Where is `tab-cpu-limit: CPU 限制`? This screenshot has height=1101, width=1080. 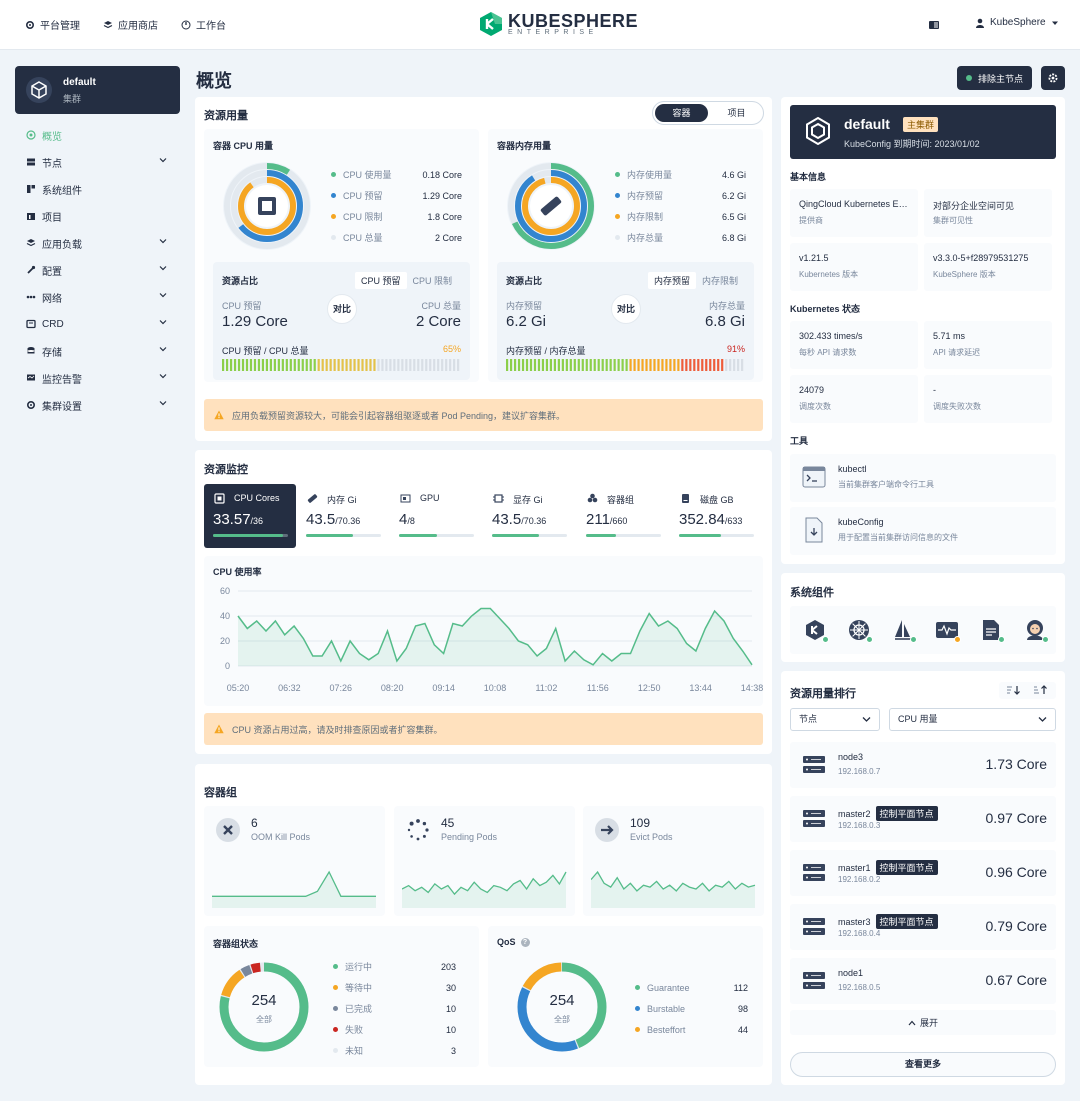
tab-cpu-limit: CPU 限制 is located at coordinates (432, 281).